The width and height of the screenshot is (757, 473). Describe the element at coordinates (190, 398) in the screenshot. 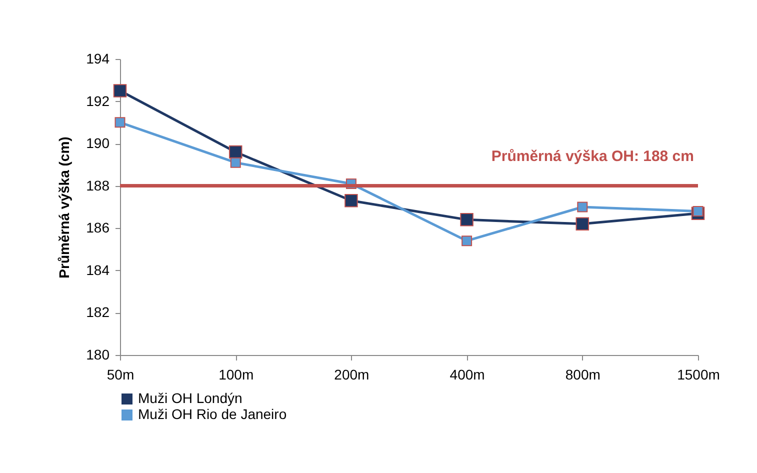

I see `legend-label: Muži OH Londýn` at that location.